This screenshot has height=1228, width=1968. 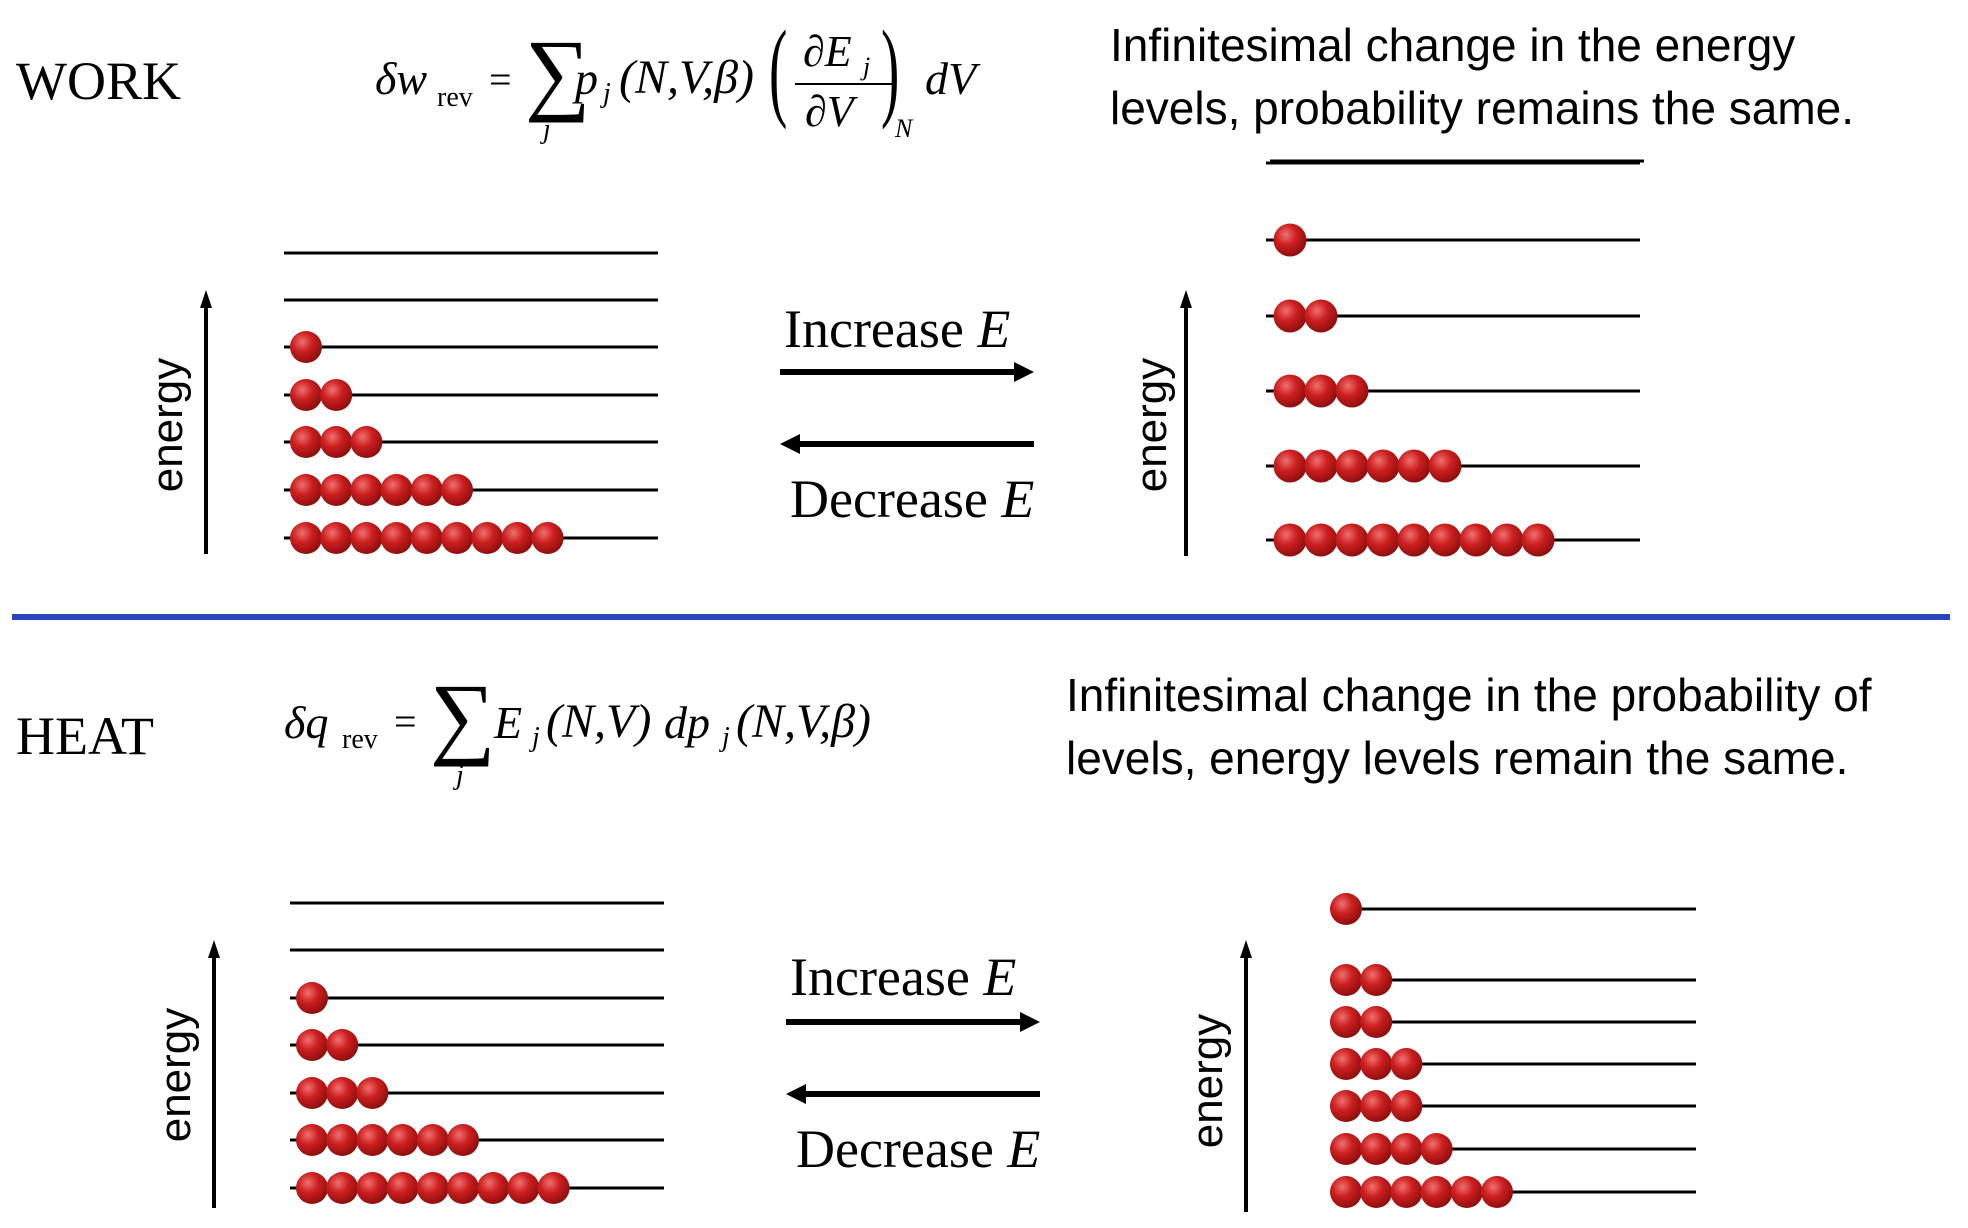 What do you see at coordinates (889, 499) in the screenshot?
I see `work-decrease-text: Decrease` at bounding box center [889, 499].